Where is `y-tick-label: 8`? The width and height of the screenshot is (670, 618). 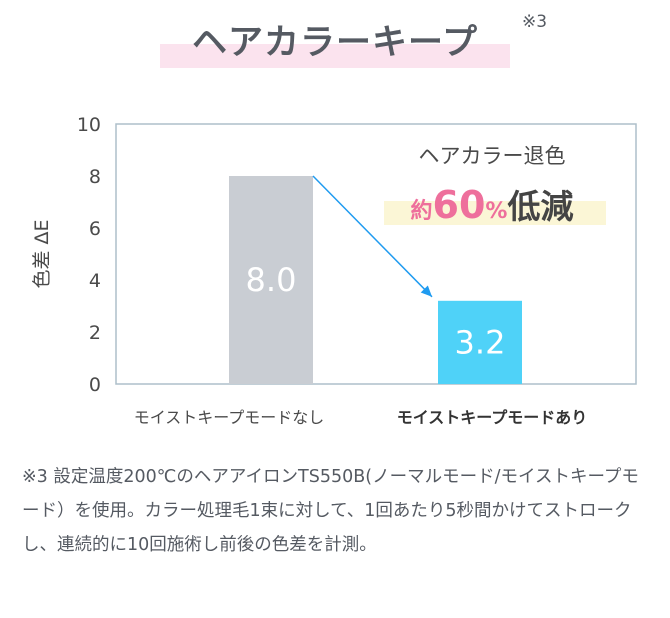 y-tick-label: 8 is located at coordinates (95, 177).